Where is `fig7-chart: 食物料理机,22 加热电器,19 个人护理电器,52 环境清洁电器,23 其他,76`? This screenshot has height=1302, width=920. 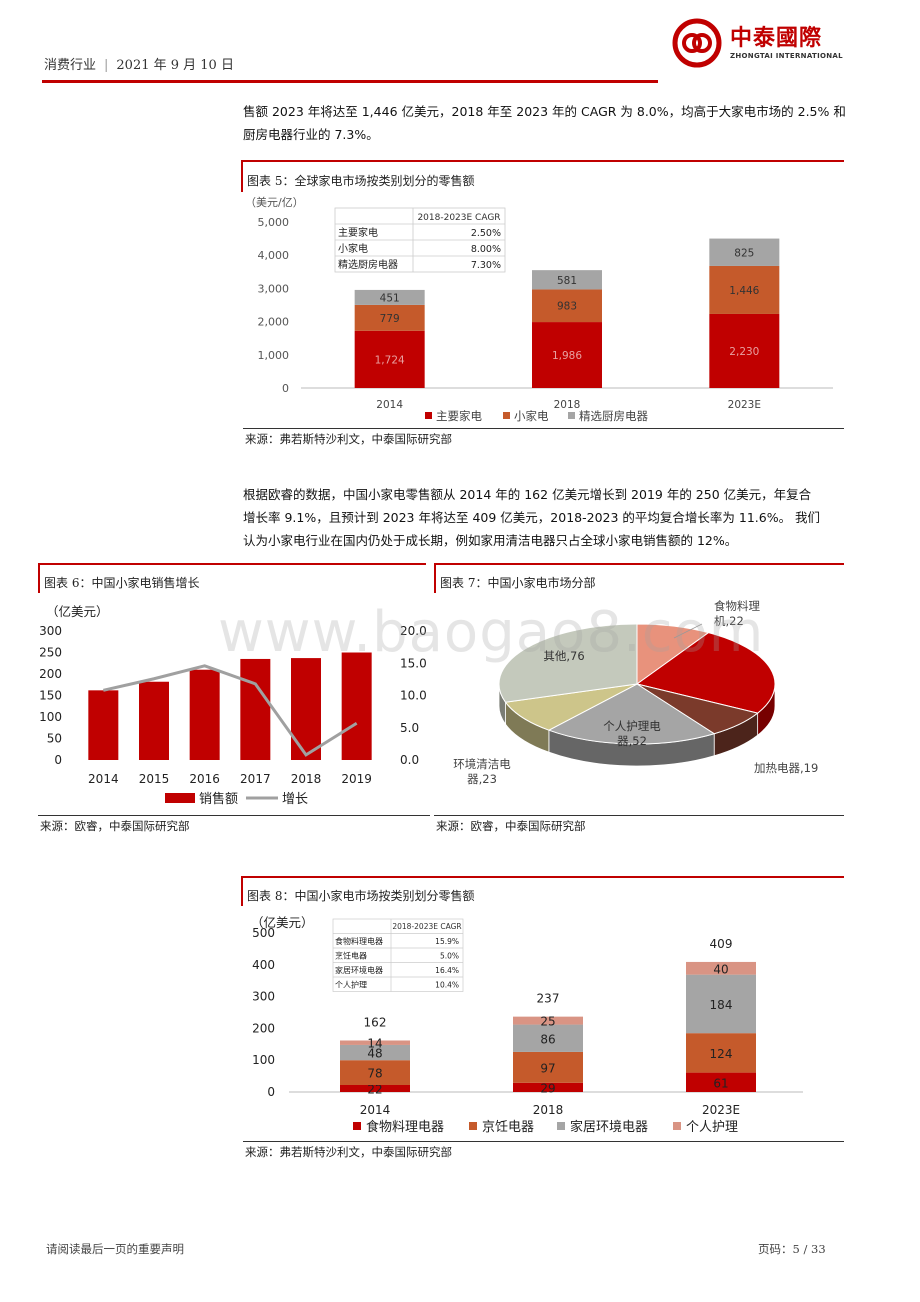
fig7-chart: 食物料理机,22 加热电器,19 个人护理电器,52 环境清洁电器,23 其他,76 is located at coordinates (635, 692).